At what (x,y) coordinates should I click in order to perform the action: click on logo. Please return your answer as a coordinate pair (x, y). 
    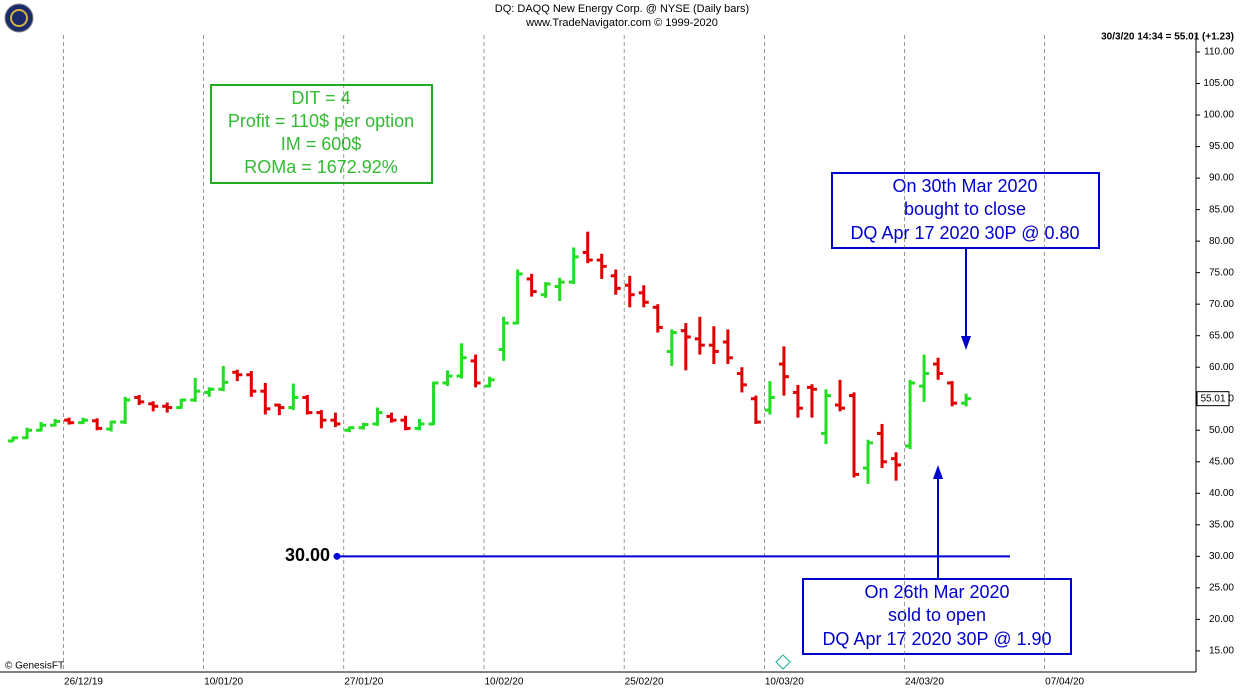
    Looking at the image, I should click on (19, 18).